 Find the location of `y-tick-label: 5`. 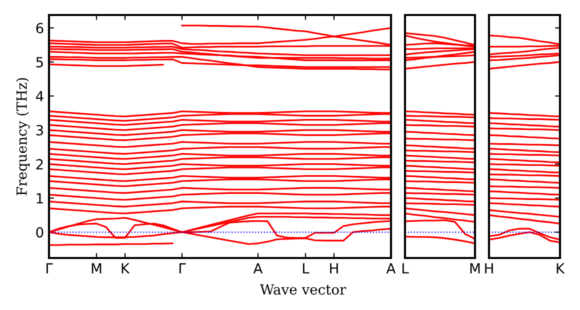

y-tick-label: 5 is located at coordinates (39, 62).